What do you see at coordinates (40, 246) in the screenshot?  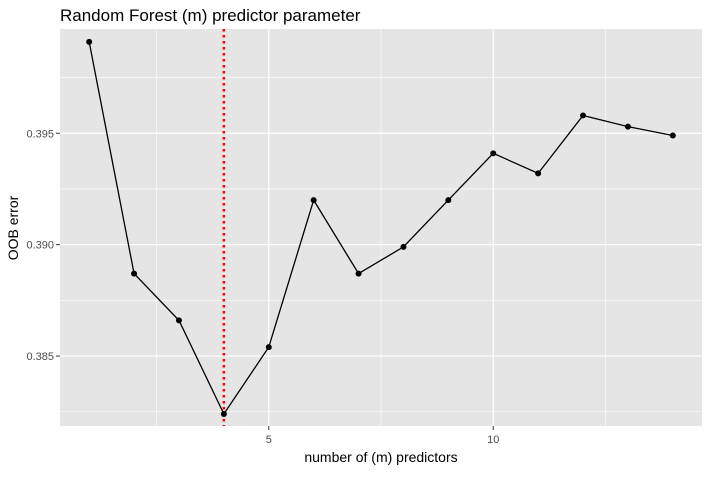 I see `y-tick-label: 0.390` at bounding box center [40, 246].